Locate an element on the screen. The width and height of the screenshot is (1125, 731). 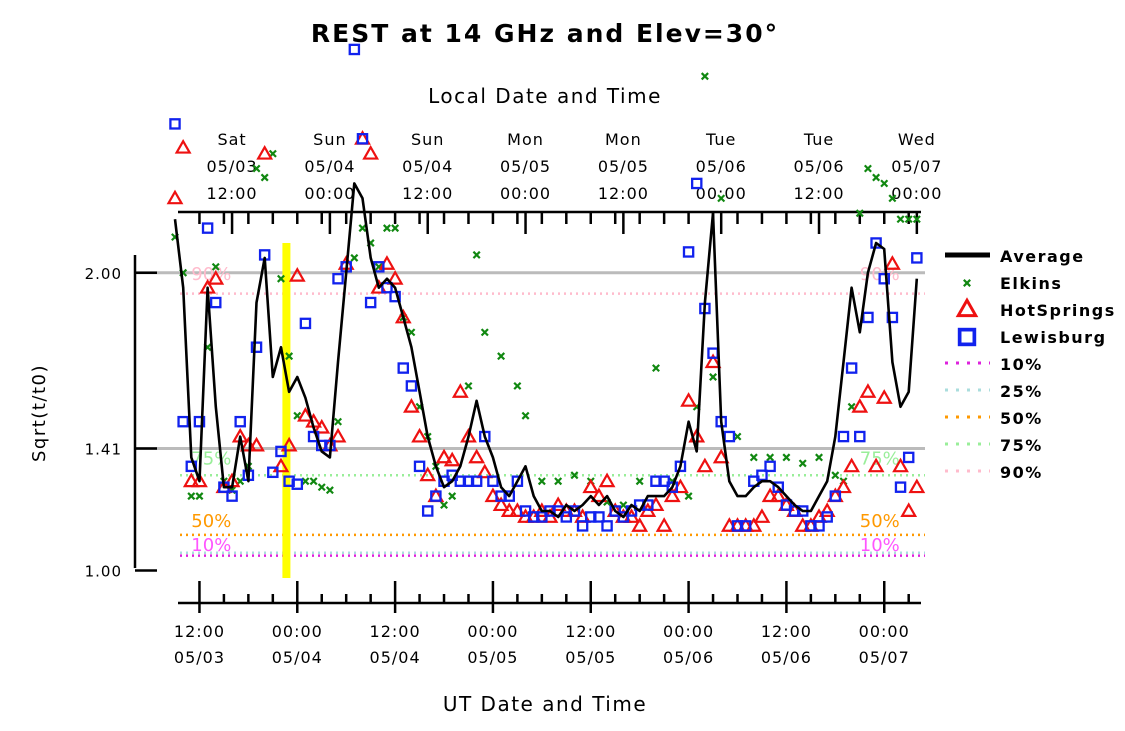
percentile-label: 75% is located at coordinates (880, 458).